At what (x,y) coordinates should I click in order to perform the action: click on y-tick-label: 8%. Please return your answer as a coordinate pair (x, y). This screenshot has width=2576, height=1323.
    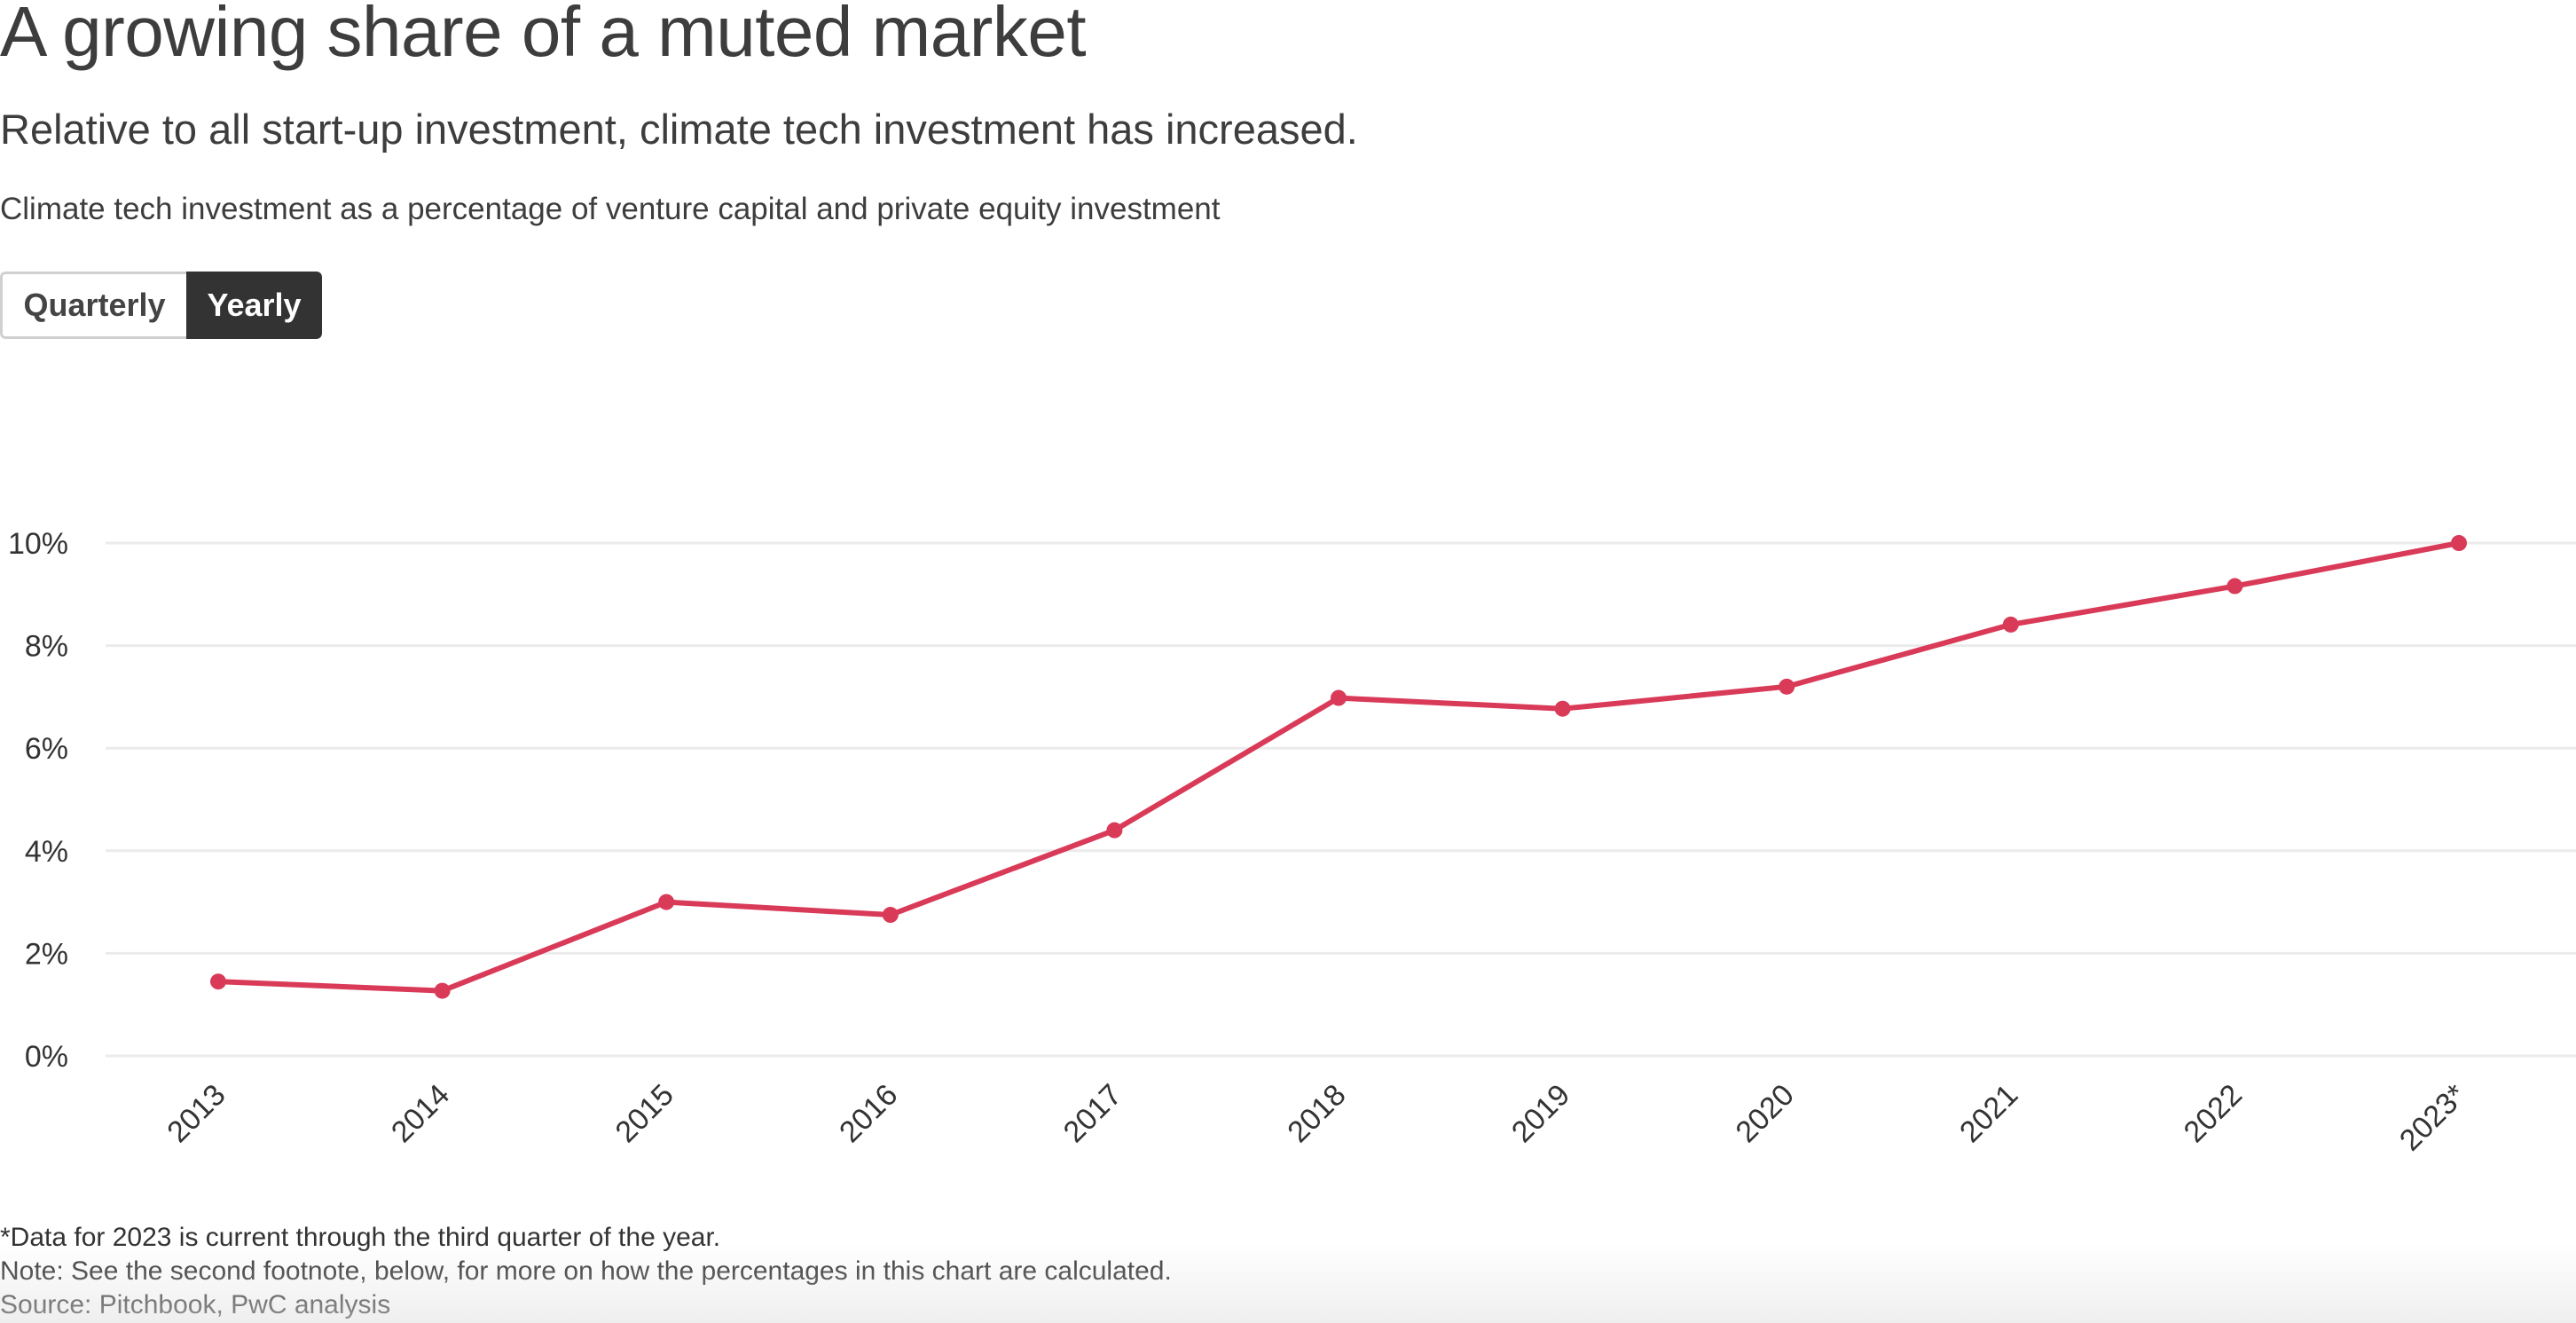
    Looking at the image, I should click on (46, 647).